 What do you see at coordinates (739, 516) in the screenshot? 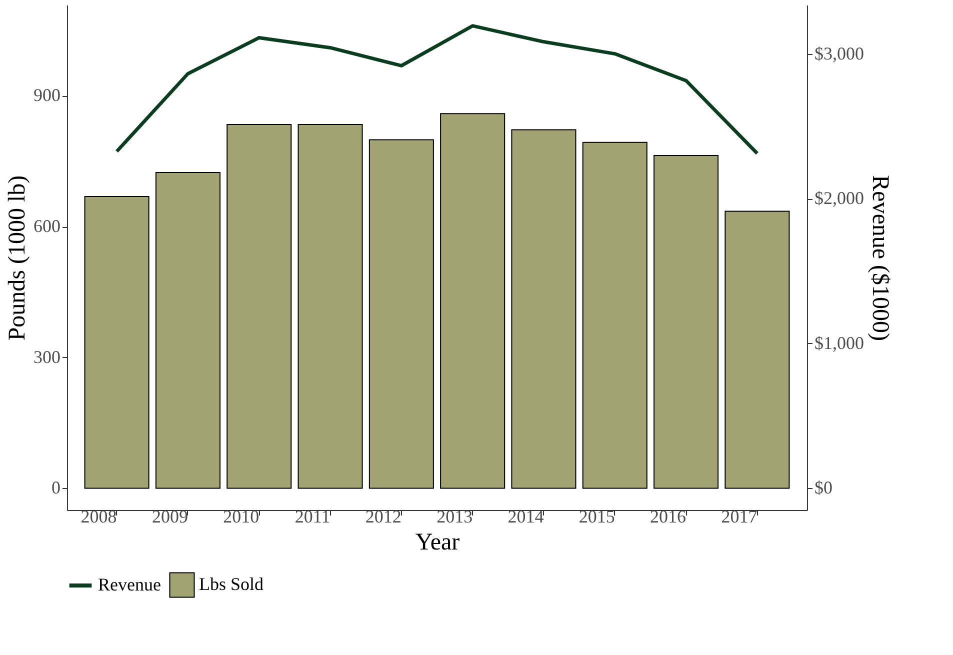
I see `x-tick-label: 2017` at bounding box center [739, 516].